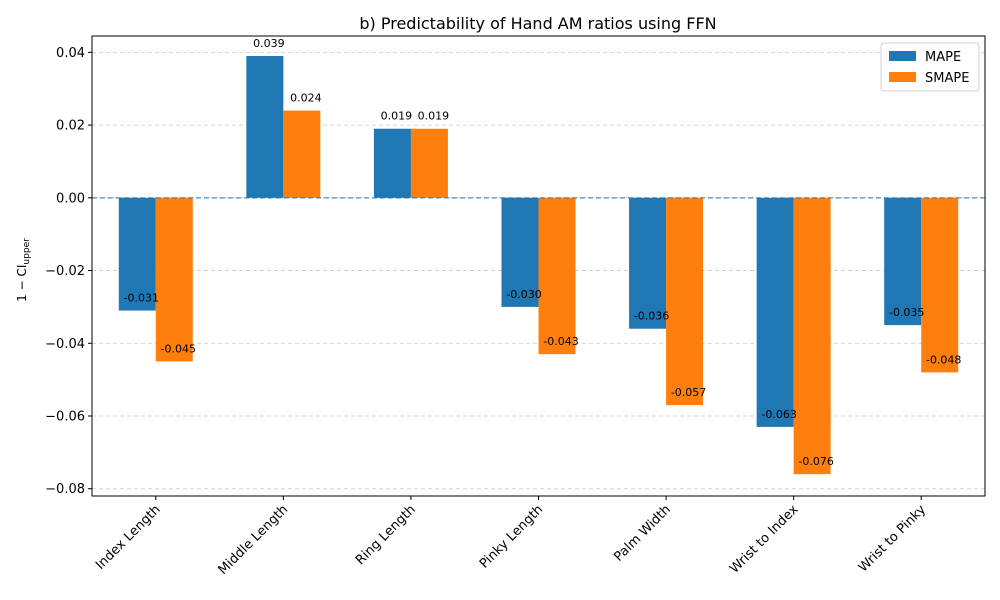  Describe the element at coordinates (947, 78) in the screenshot. I see `legend-label-smape: SMAPE` at that location.